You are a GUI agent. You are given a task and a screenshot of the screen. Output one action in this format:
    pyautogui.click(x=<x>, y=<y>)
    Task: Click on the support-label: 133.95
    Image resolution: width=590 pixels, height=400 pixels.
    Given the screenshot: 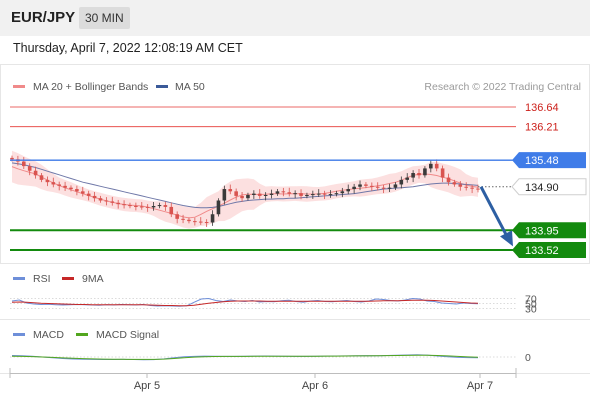 What is the action you would take?
    pyautogui.click(x=542, y=231)
    